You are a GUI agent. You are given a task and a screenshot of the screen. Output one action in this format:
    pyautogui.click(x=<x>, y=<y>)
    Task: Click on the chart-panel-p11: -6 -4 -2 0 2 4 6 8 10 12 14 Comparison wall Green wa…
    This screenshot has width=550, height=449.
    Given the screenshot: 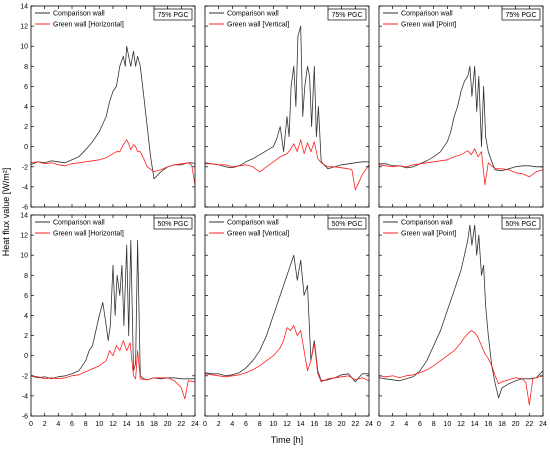 What is the action you would take?
    pyautogui.click(x=108, y=108)
    